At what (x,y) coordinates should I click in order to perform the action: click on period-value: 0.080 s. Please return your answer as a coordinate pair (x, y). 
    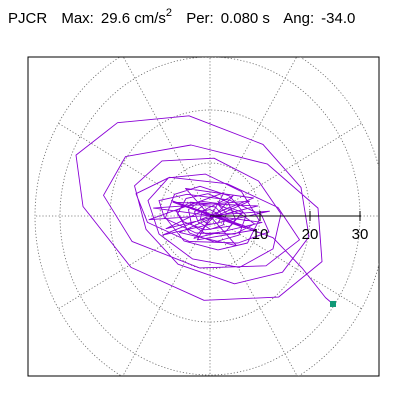
    Looking at the image, I should click on (245, 18).